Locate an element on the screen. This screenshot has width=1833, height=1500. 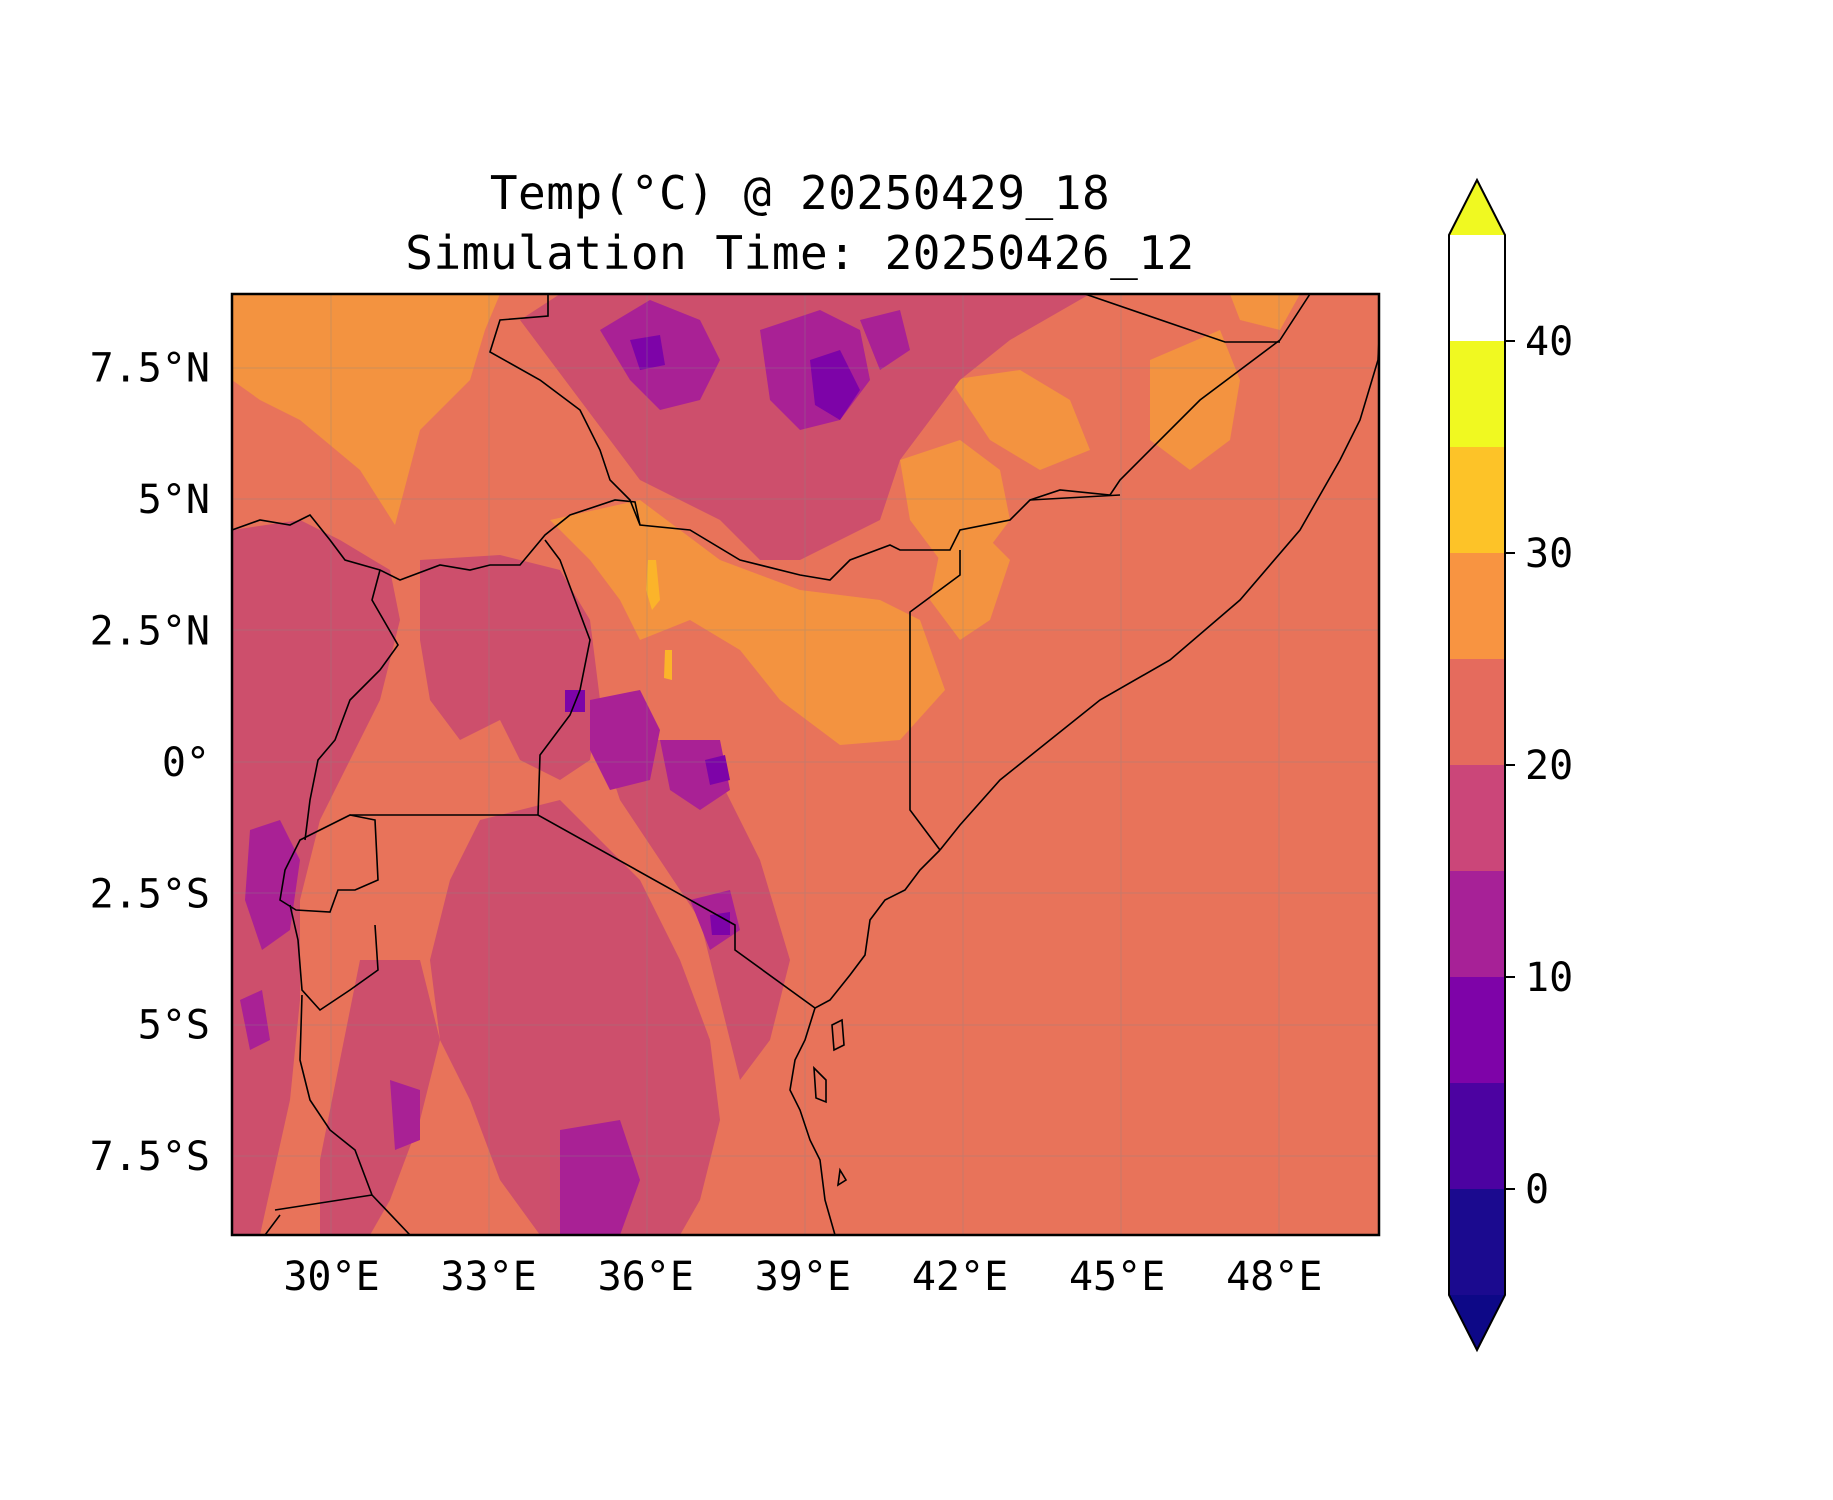
colorbar-extend-max is located at coordinates (1477, 207).